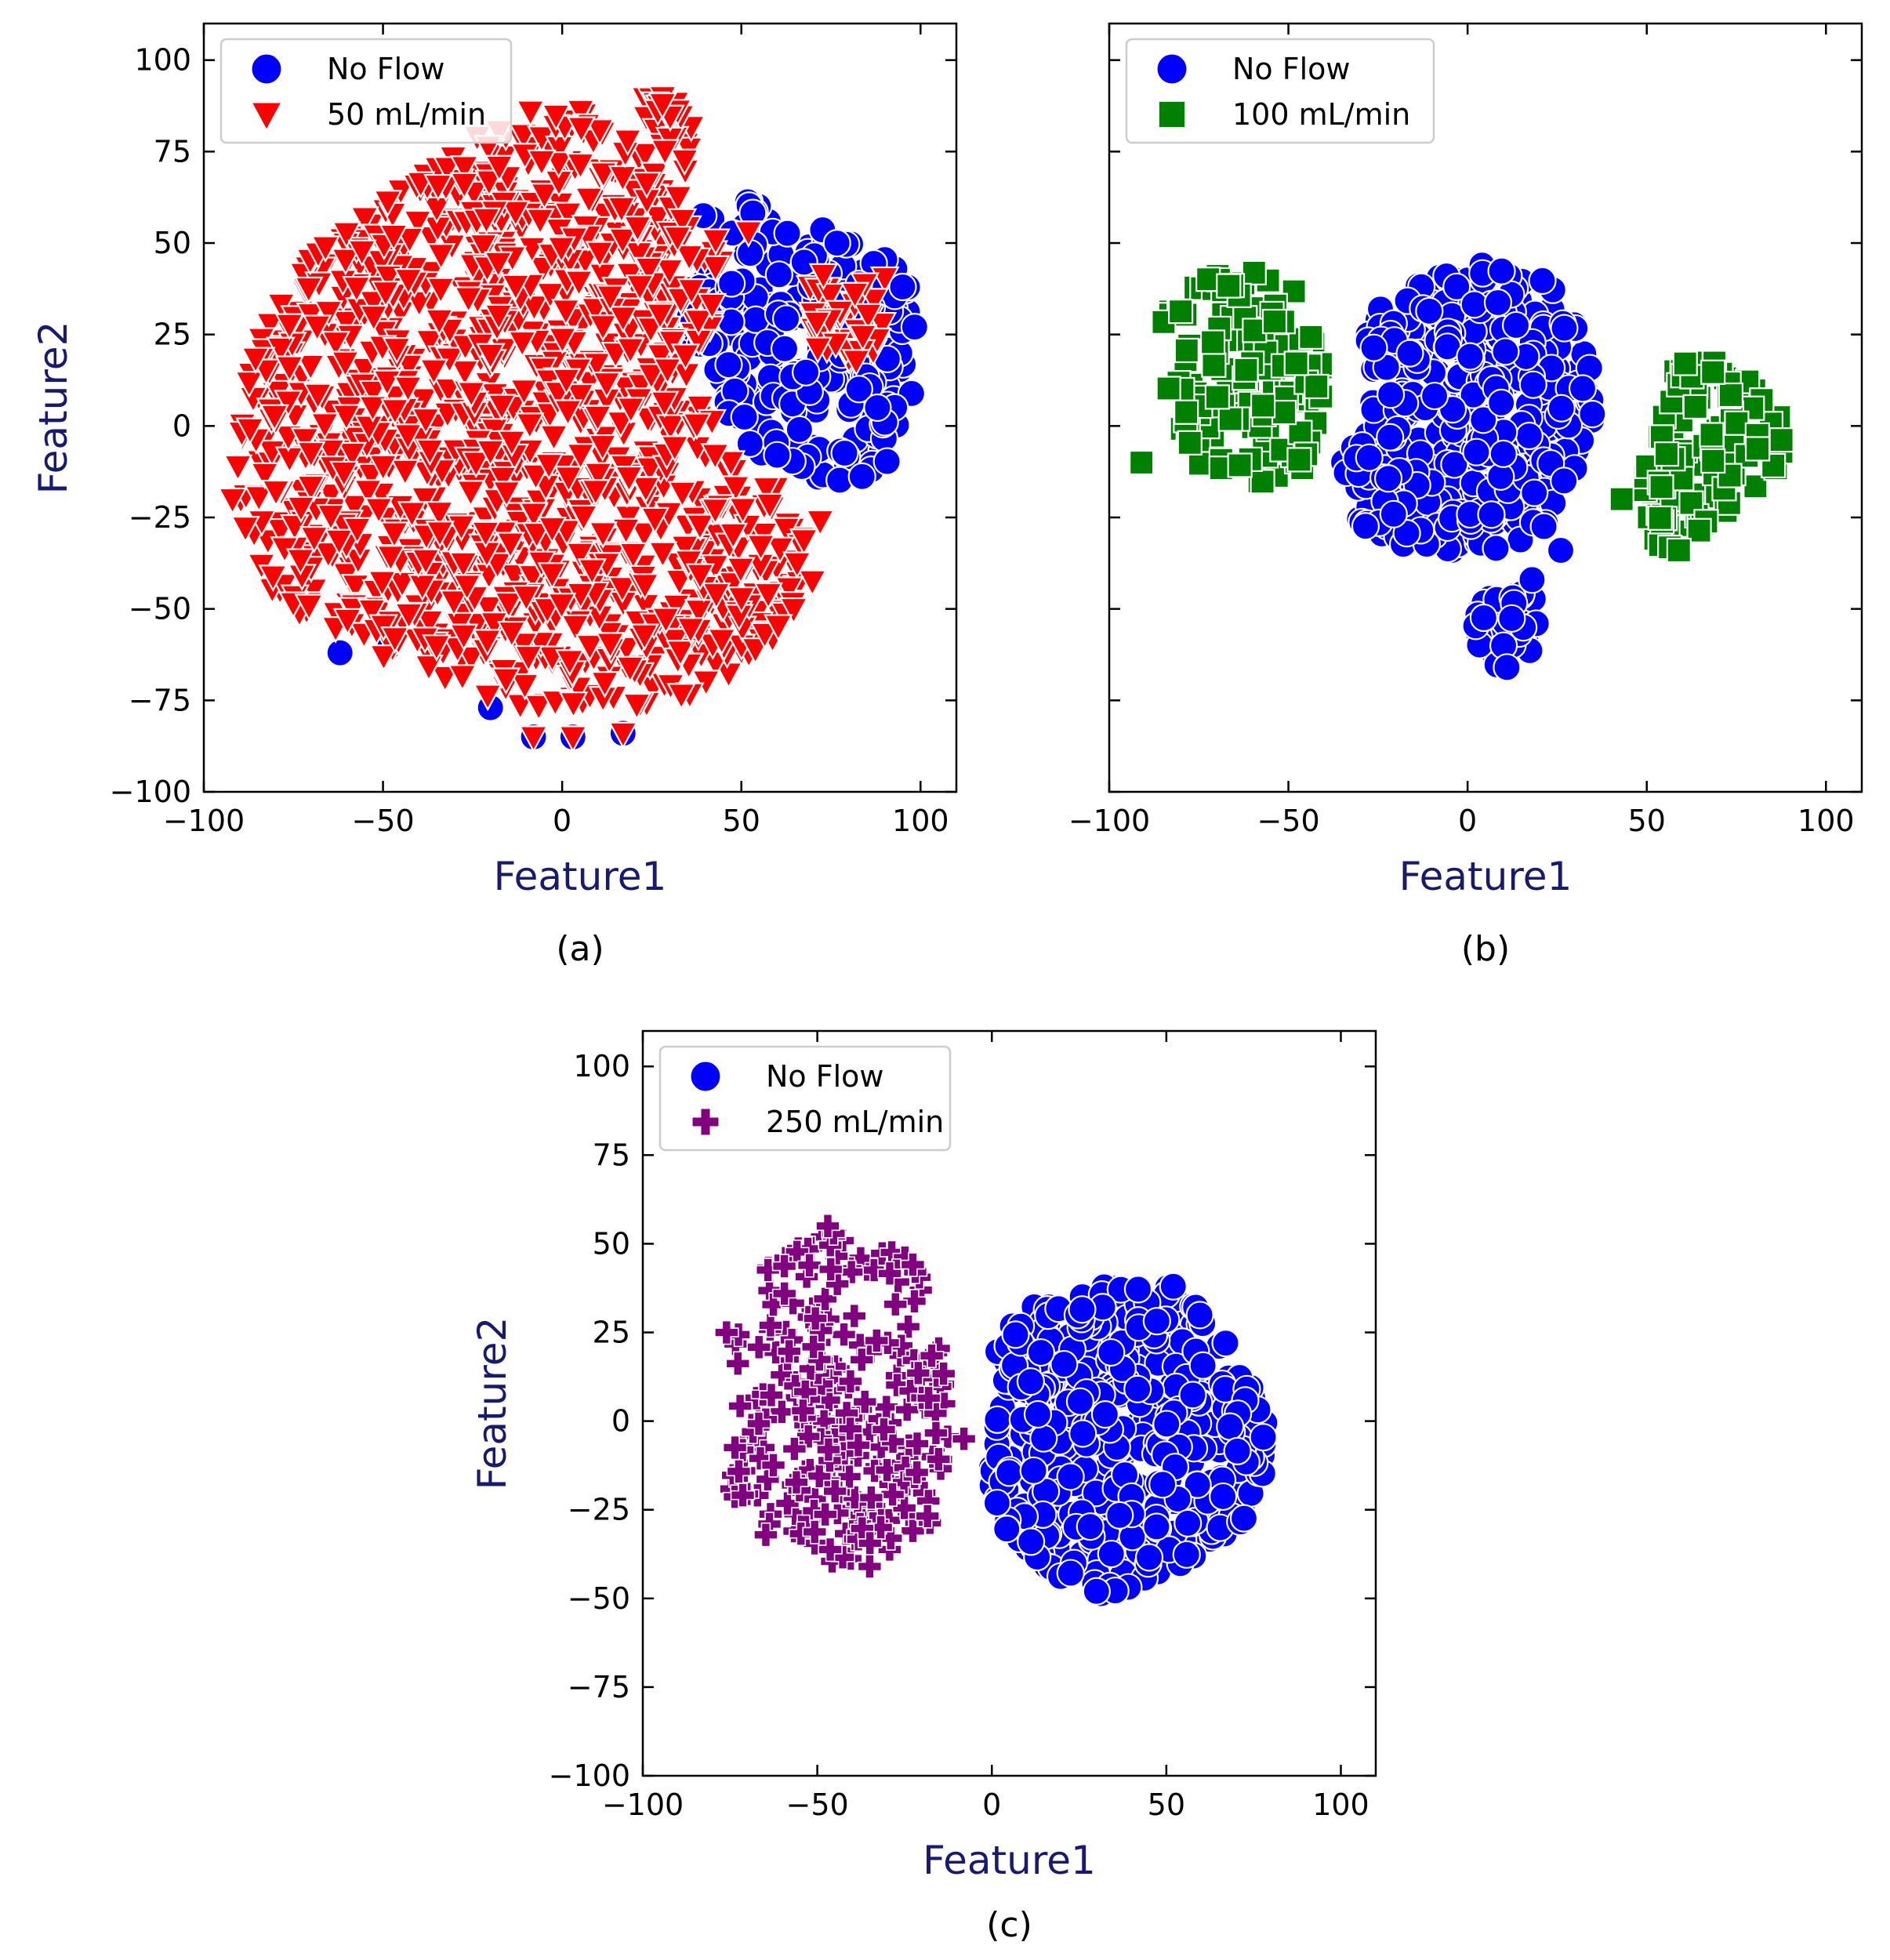 This screenshot has width=1890, height=1960. I want to click on y-tick-label: −25, so click(160, 517).